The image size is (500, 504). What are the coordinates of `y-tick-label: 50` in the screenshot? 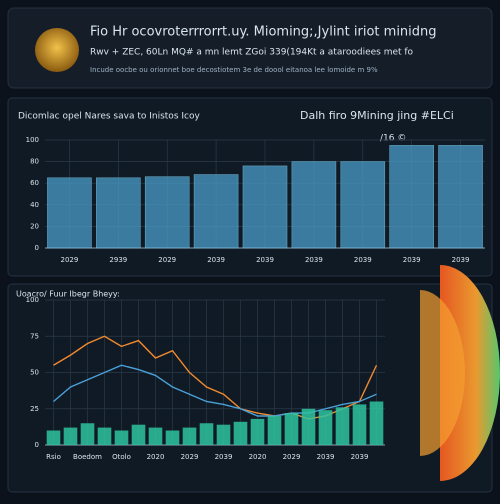 It's located at (34, 373).